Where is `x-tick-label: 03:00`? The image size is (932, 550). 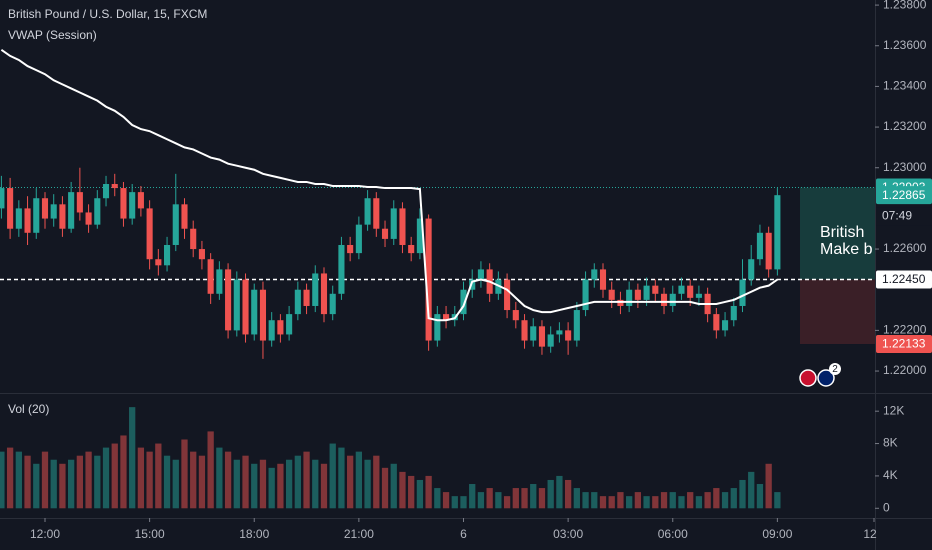
x-tick-label: 03:00 is located at coordinates (568, 534).